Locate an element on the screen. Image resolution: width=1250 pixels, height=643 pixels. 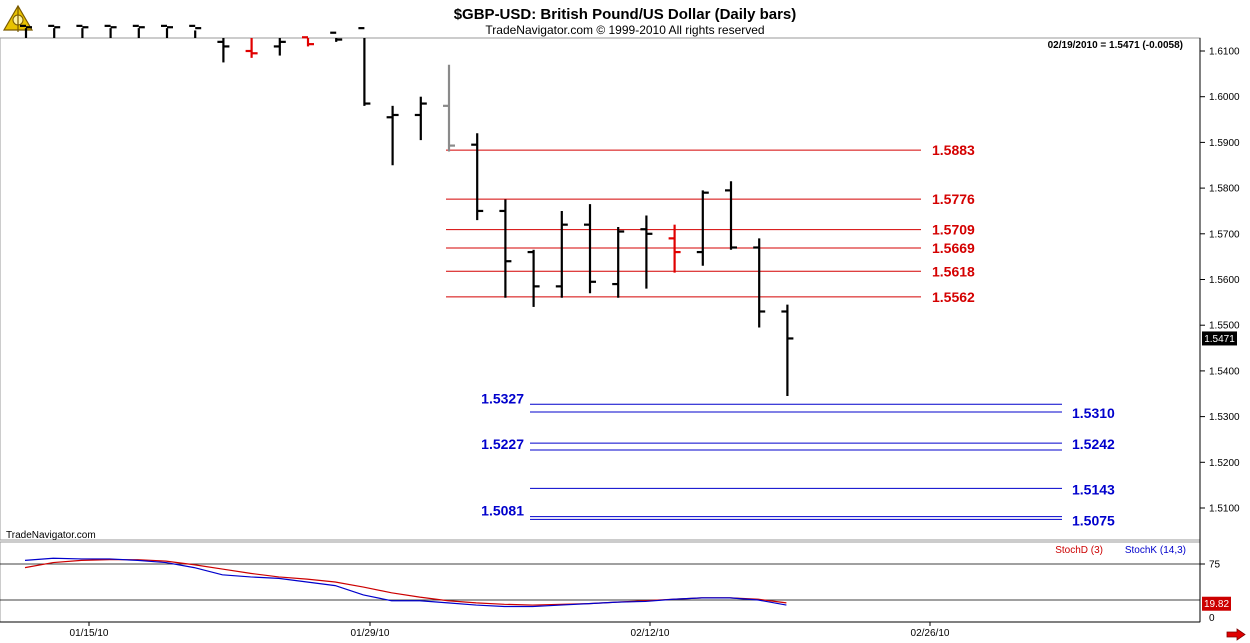
price-tick-label: 1.6000 is located at coordinates (1224, 97).